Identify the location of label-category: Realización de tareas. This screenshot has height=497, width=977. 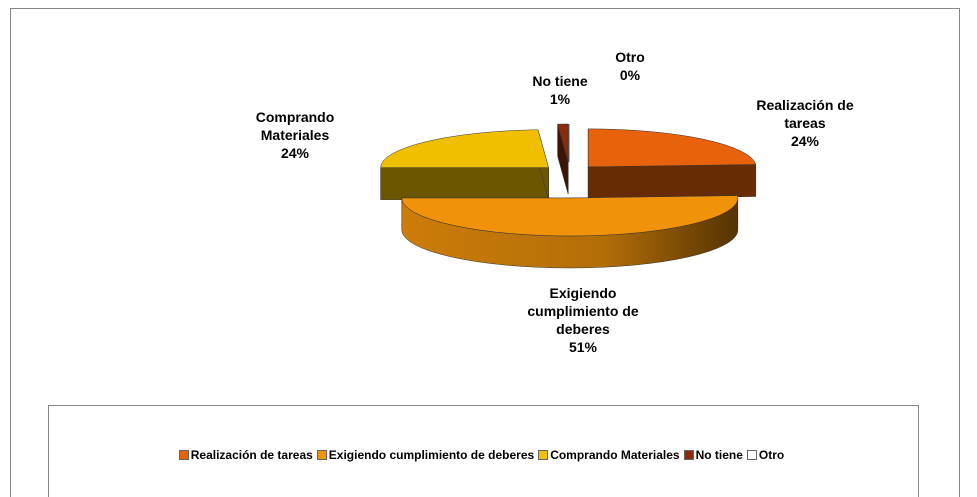
(805, 114).